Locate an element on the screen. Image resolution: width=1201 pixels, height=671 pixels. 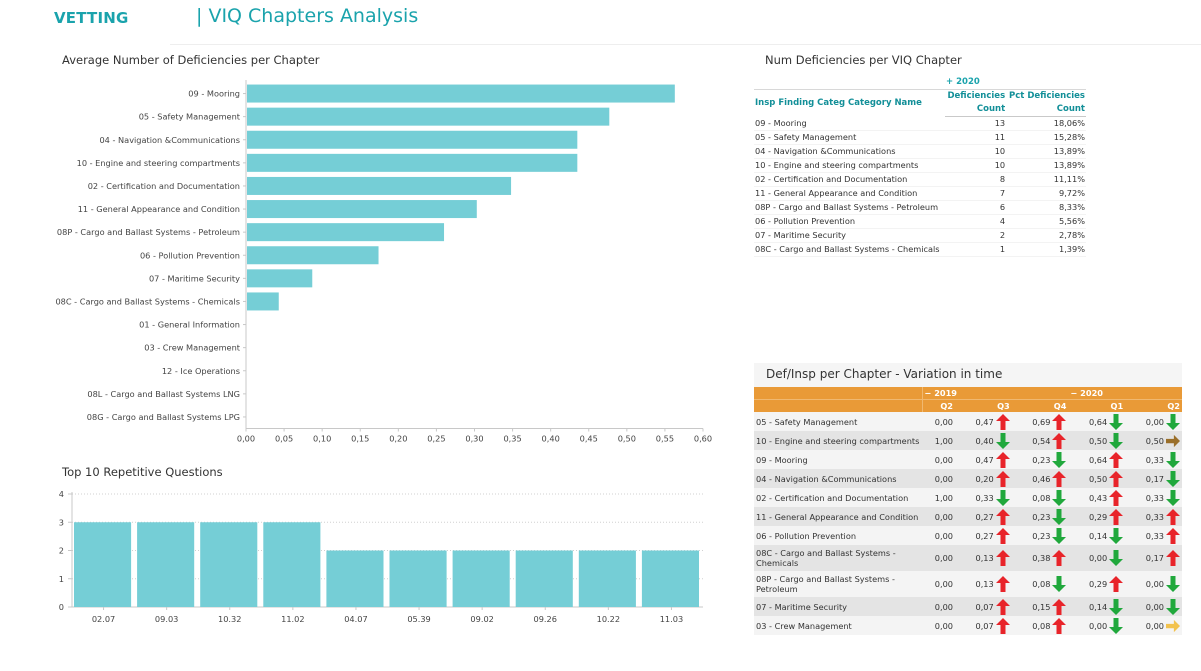
matrix-value: 0,13 is located at coordinates (984, 584).